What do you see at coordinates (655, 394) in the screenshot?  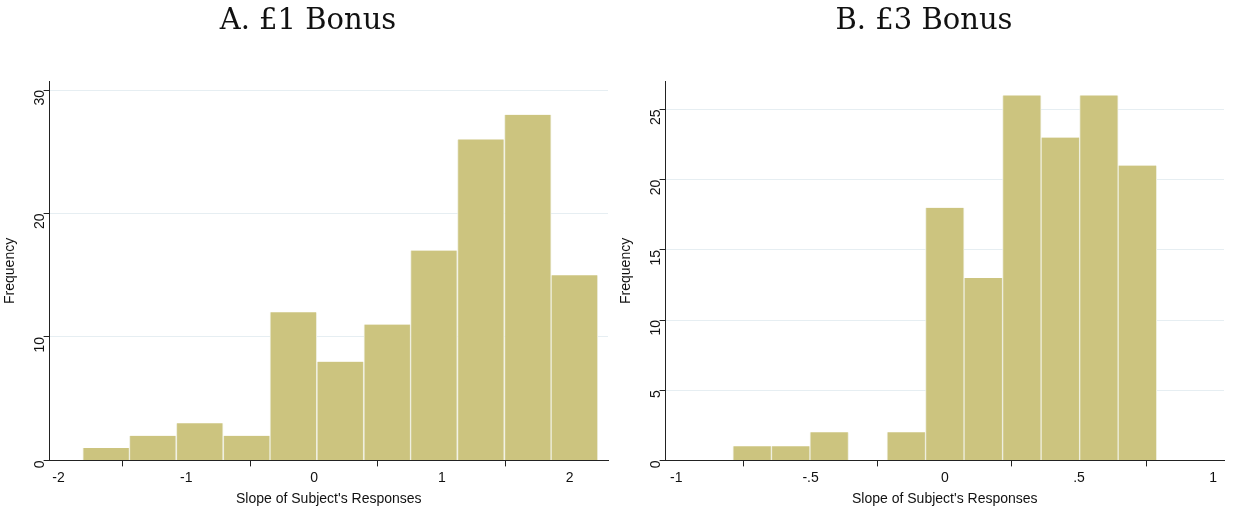 I see `y-tick-label: 5` at bounding box center [655, 394].